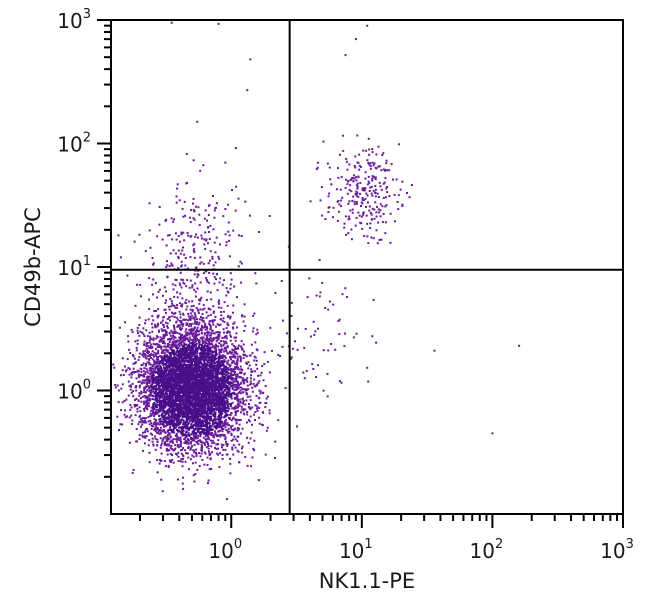 The height and width of the screenshot is (606, 650). What do you see at coordinates (225, 550) in the screenshot?
I see `x-tick-label: 10⁰` at bounding box center [225, 550].